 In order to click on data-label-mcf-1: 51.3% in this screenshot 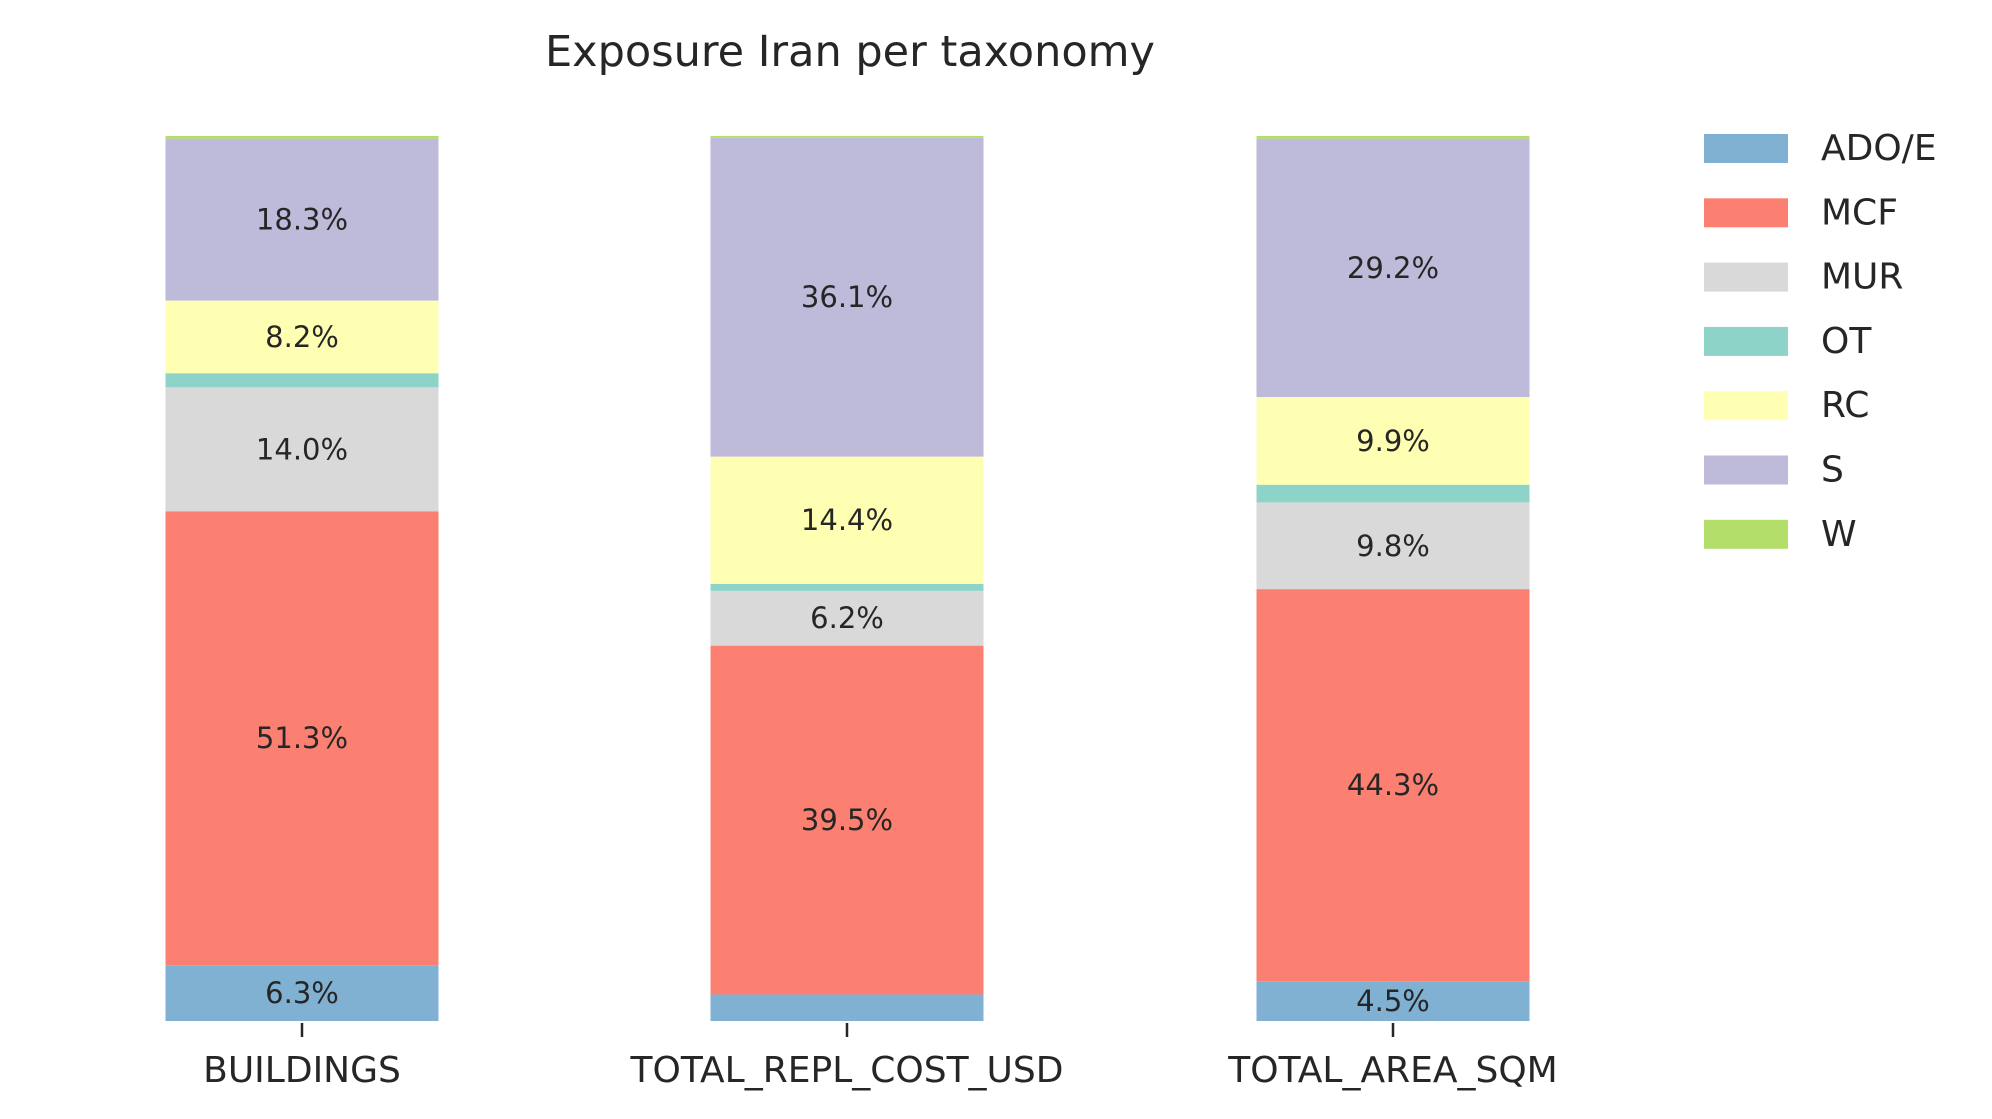, I will do `click(302, 738)`.